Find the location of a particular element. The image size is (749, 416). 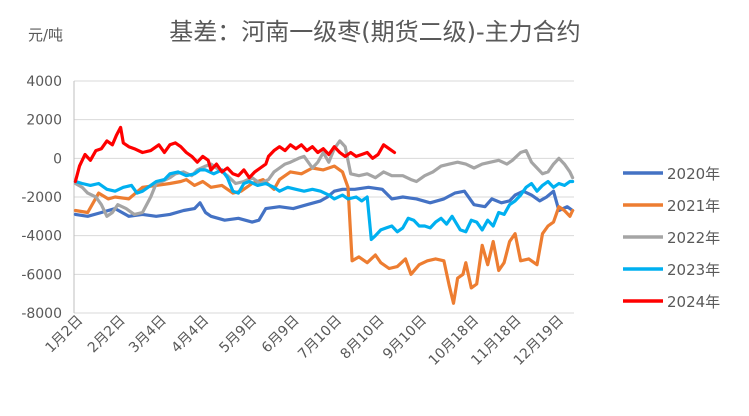

x-tick-label: 5月9日 is located at coordinates (238, 335).